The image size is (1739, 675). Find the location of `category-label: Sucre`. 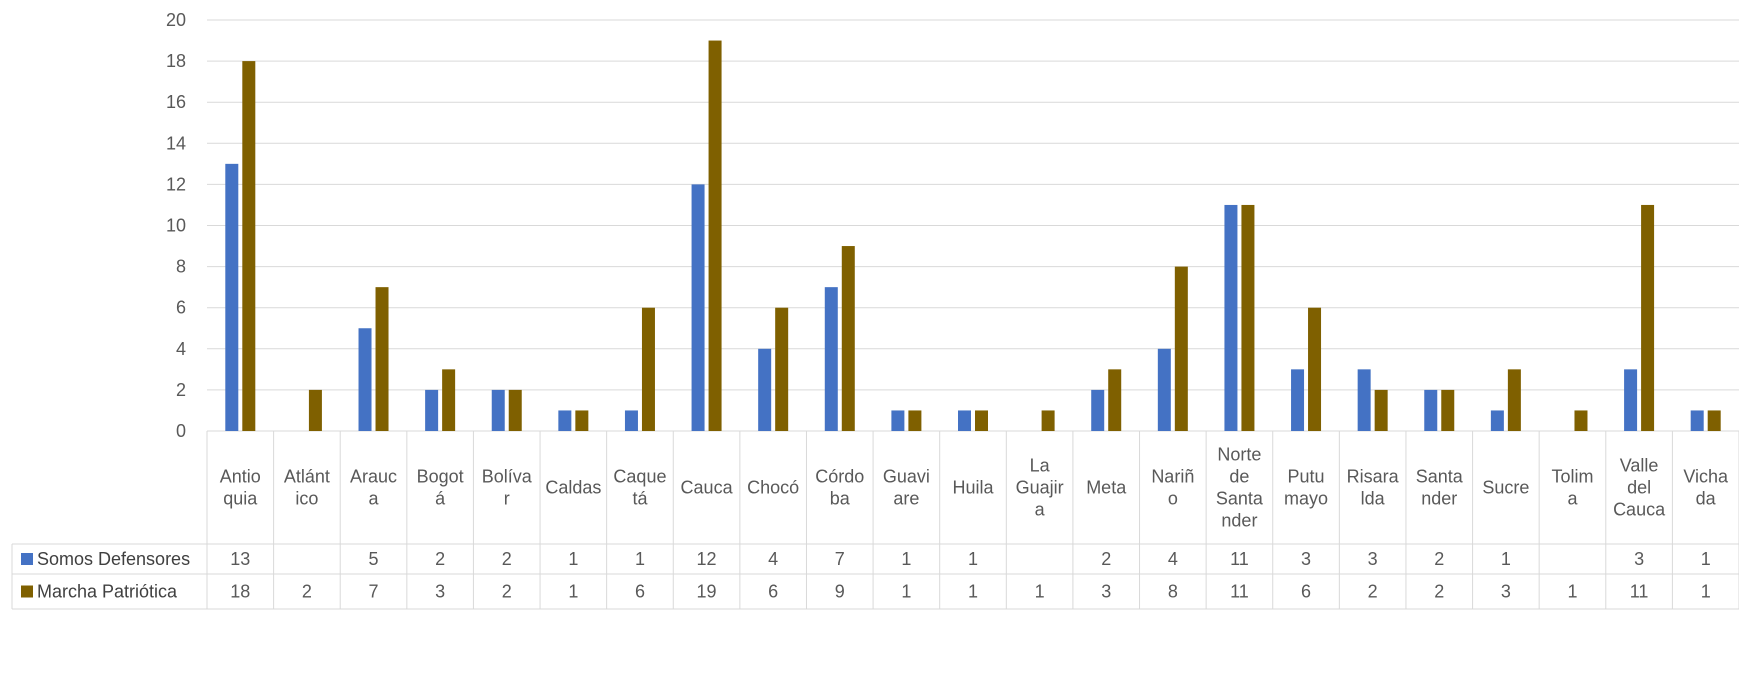

category-label: Sucre is located at coordinates (1505, 488).